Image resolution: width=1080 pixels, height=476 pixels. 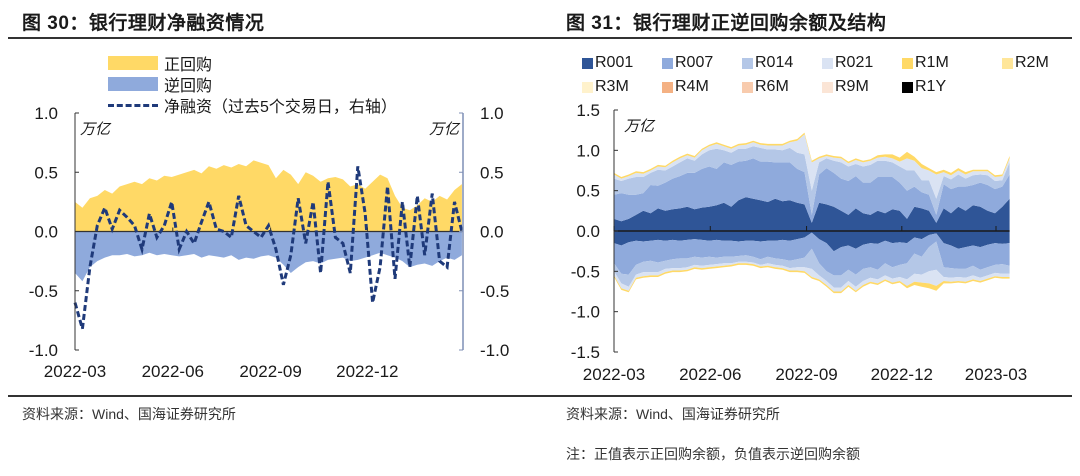 I want to click on unit-label: 万亿, so click(x=640, y=126).